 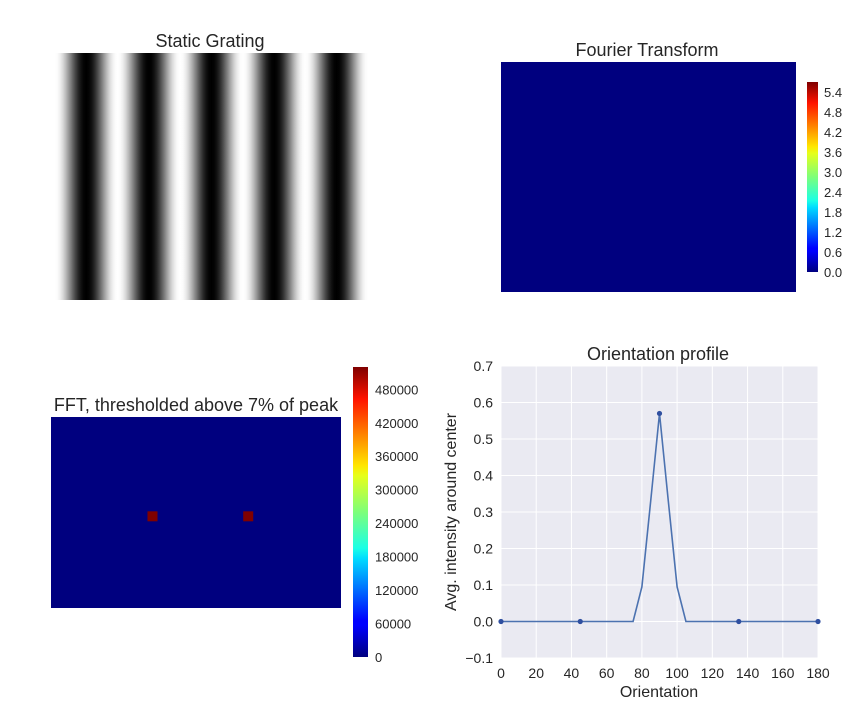 I want to click on x-tick-label: 120, so click(x=713, y=673).